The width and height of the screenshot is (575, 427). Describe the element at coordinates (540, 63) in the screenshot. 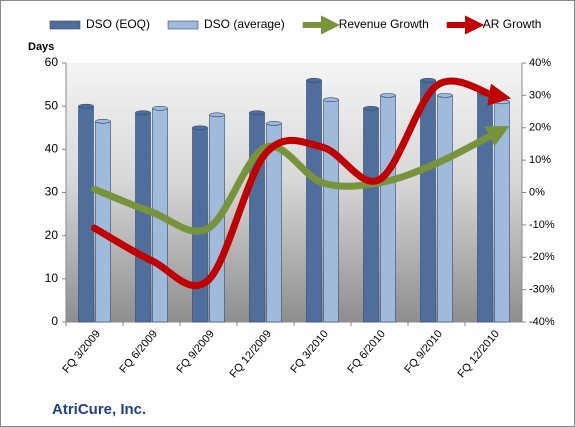

I see `y2-tick-label: 40%` at that location.